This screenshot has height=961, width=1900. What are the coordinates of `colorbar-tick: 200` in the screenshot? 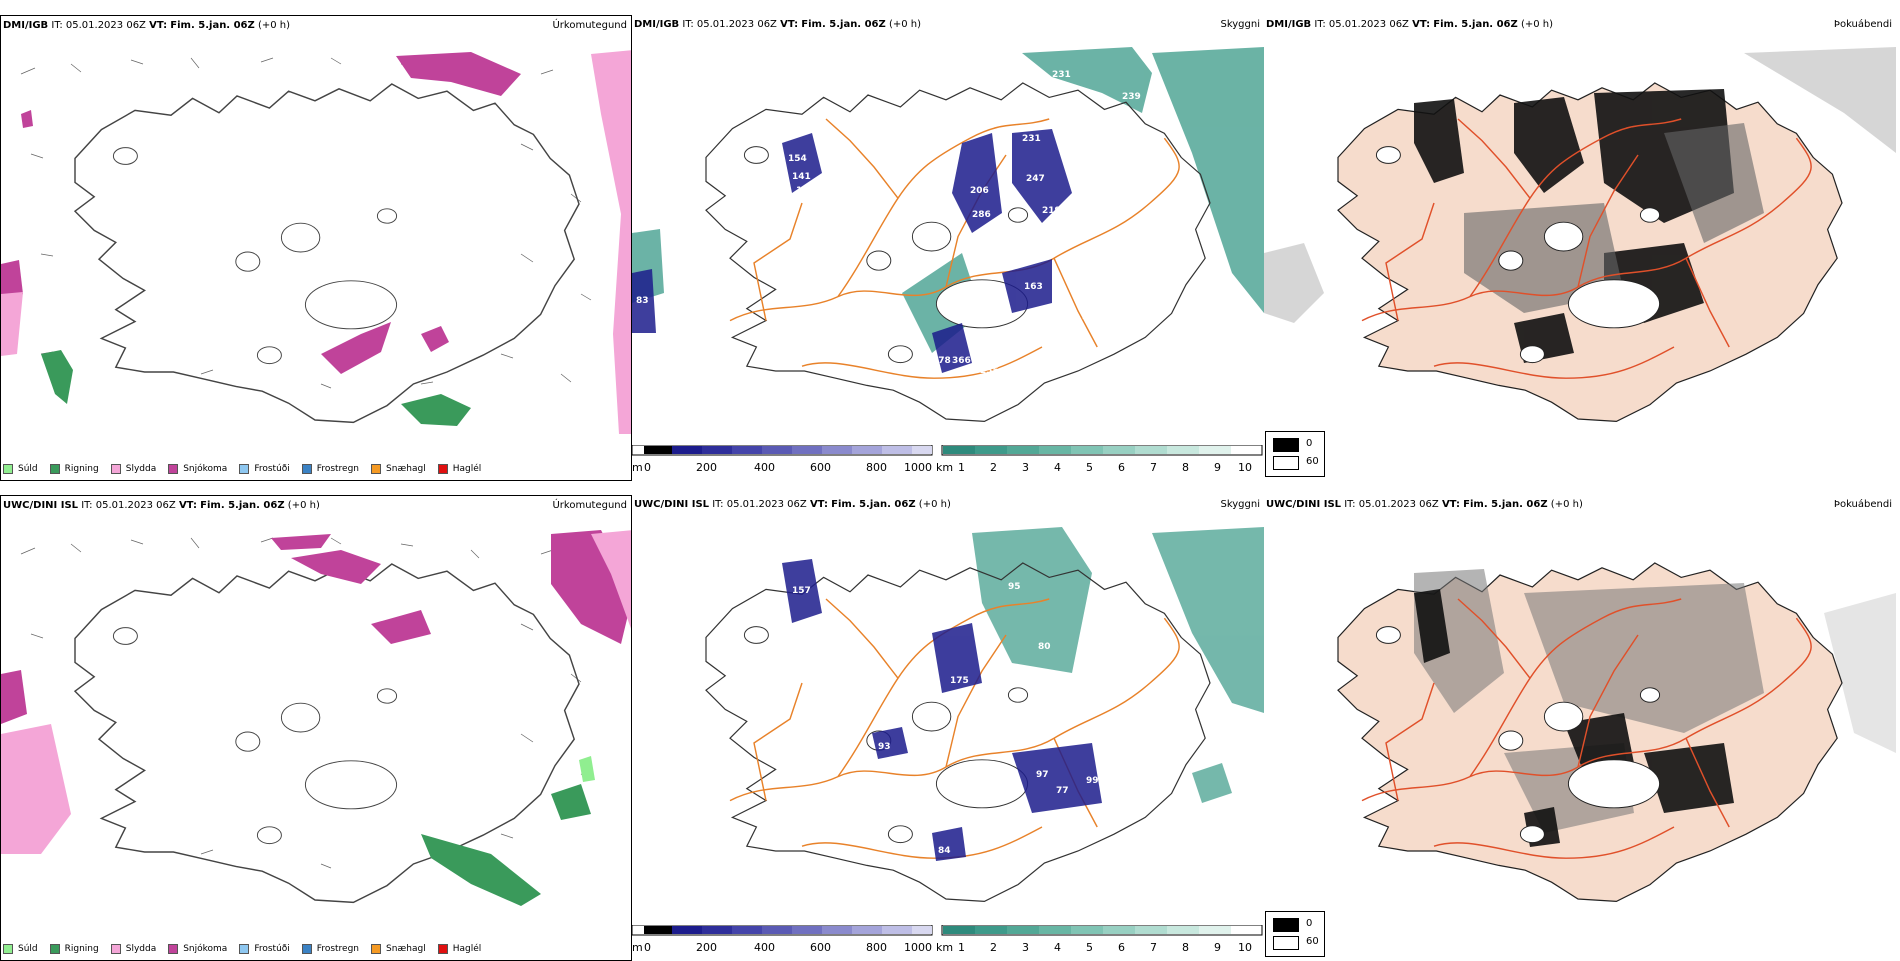 It's located at (706, 947).